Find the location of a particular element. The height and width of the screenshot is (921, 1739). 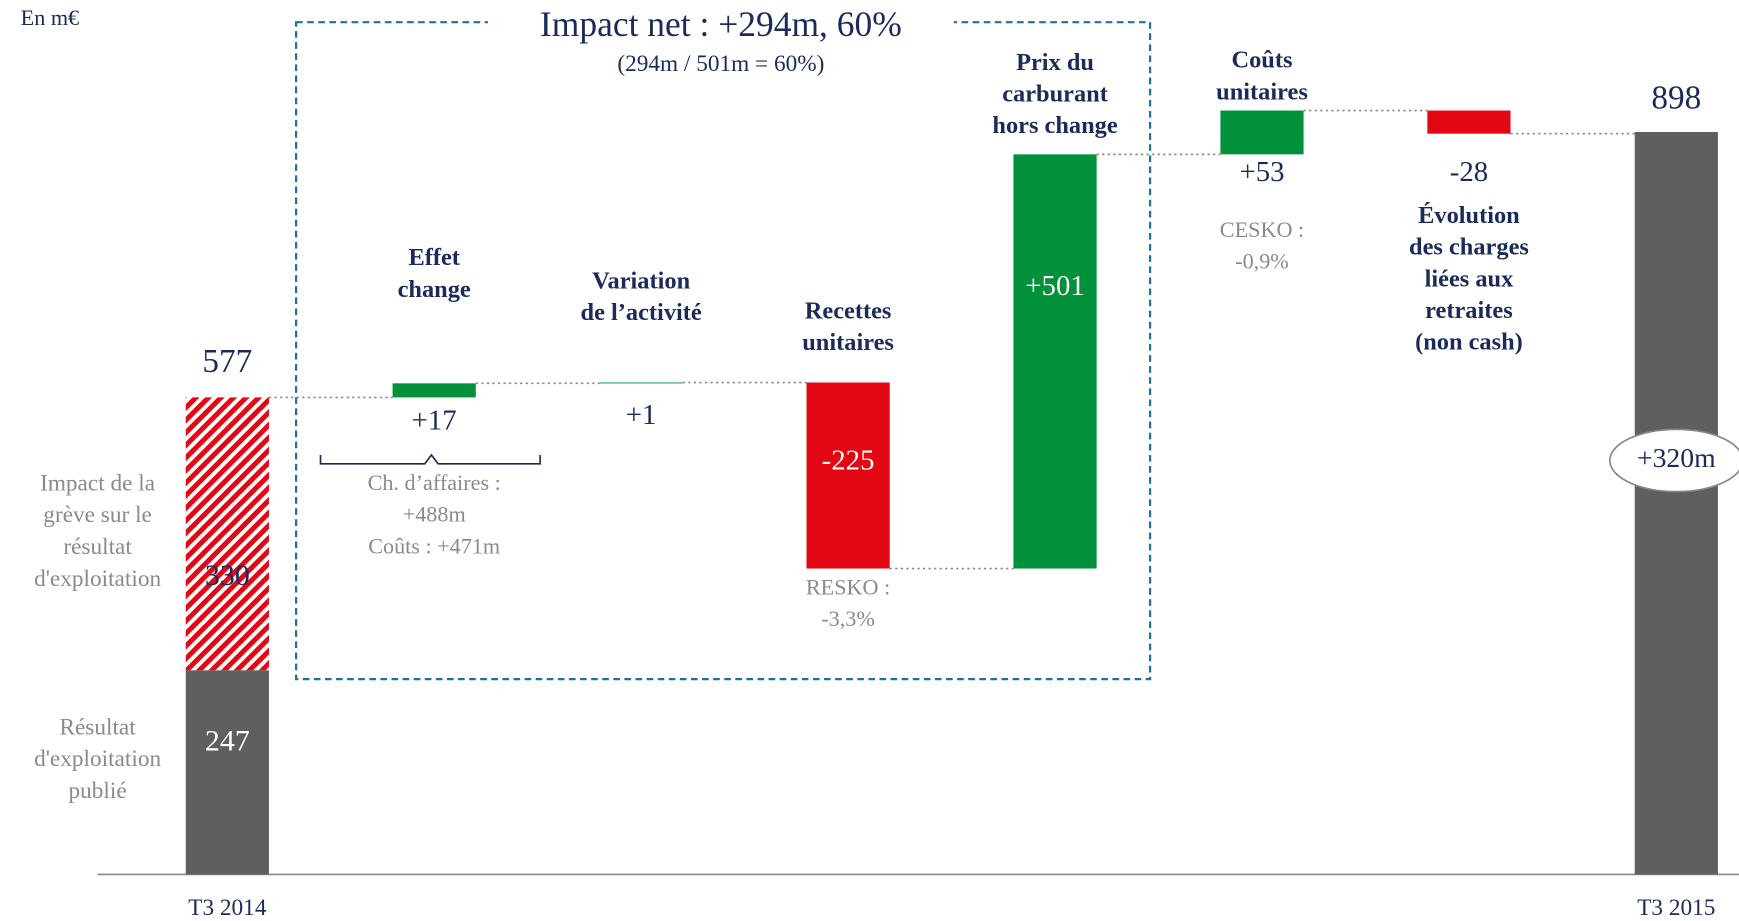

step-name: retraites is located at coordinates (1469, 310).